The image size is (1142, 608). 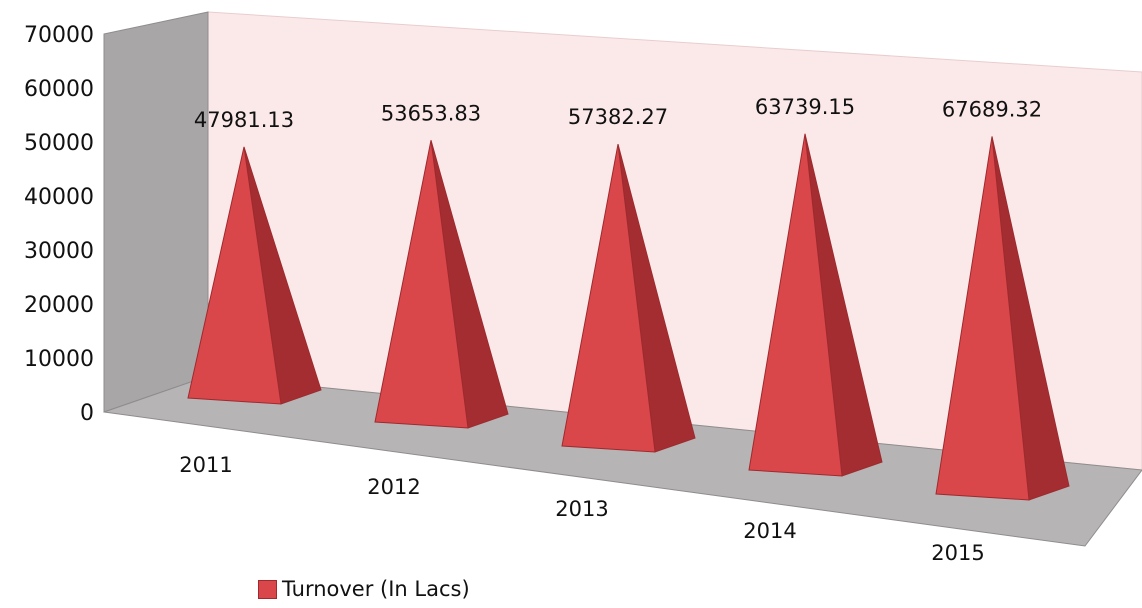 I want to click on legend-swatch-turnover, so click(x=267, y=589).